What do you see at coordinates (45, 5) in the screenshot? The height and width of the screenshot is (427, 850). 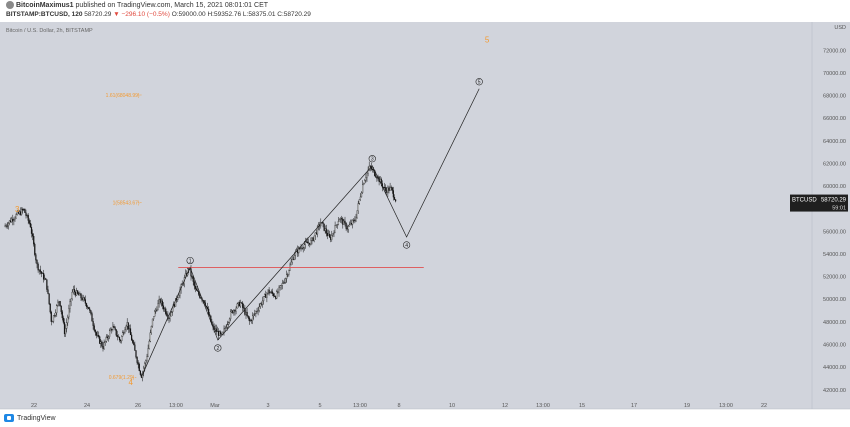 I see `author-name: BitcoinMaximus1` at bounding box center [45, 5].